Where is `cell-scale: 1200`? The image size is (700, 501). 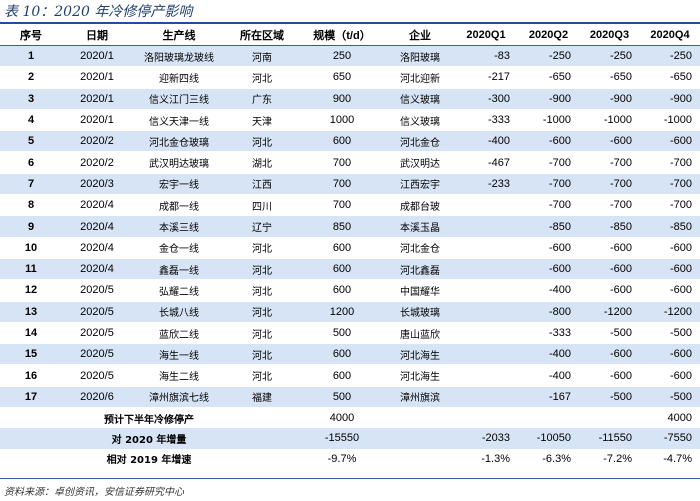 cell-scale: 1200 is located at coordinates (342, 312).